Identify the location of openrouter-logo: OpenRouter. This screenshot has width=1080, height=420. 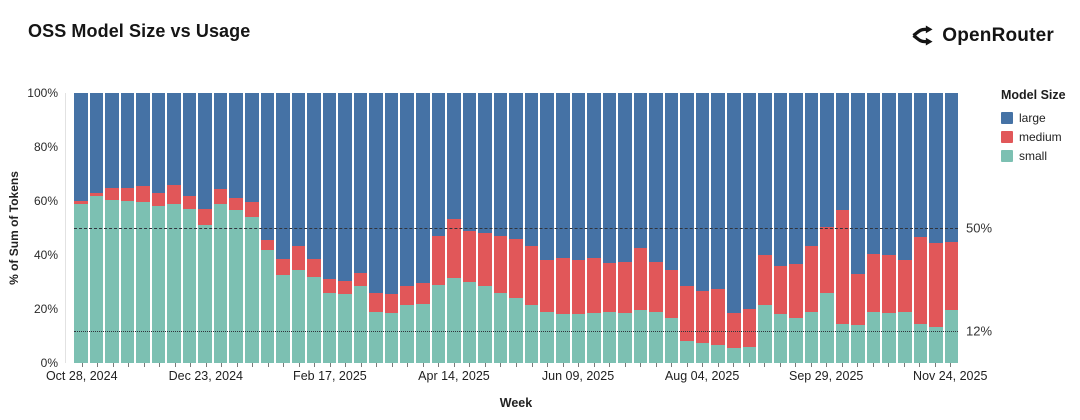
(982, 35).